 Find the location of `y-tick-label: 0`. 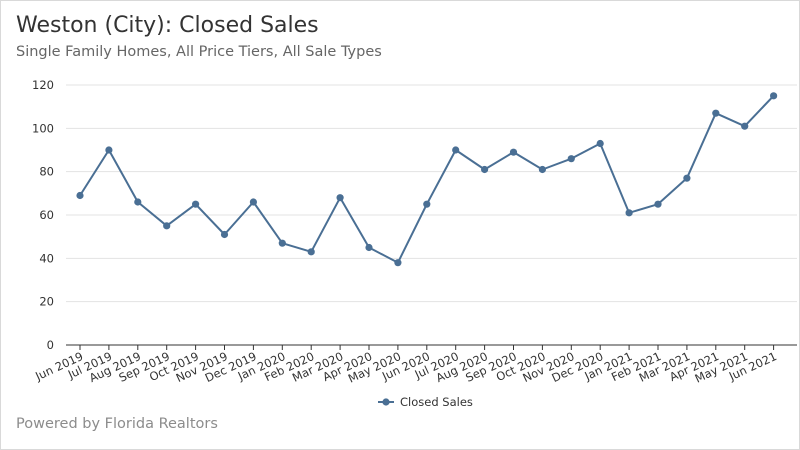

y-tick-label: 0 is located at coordinates (50, 345).